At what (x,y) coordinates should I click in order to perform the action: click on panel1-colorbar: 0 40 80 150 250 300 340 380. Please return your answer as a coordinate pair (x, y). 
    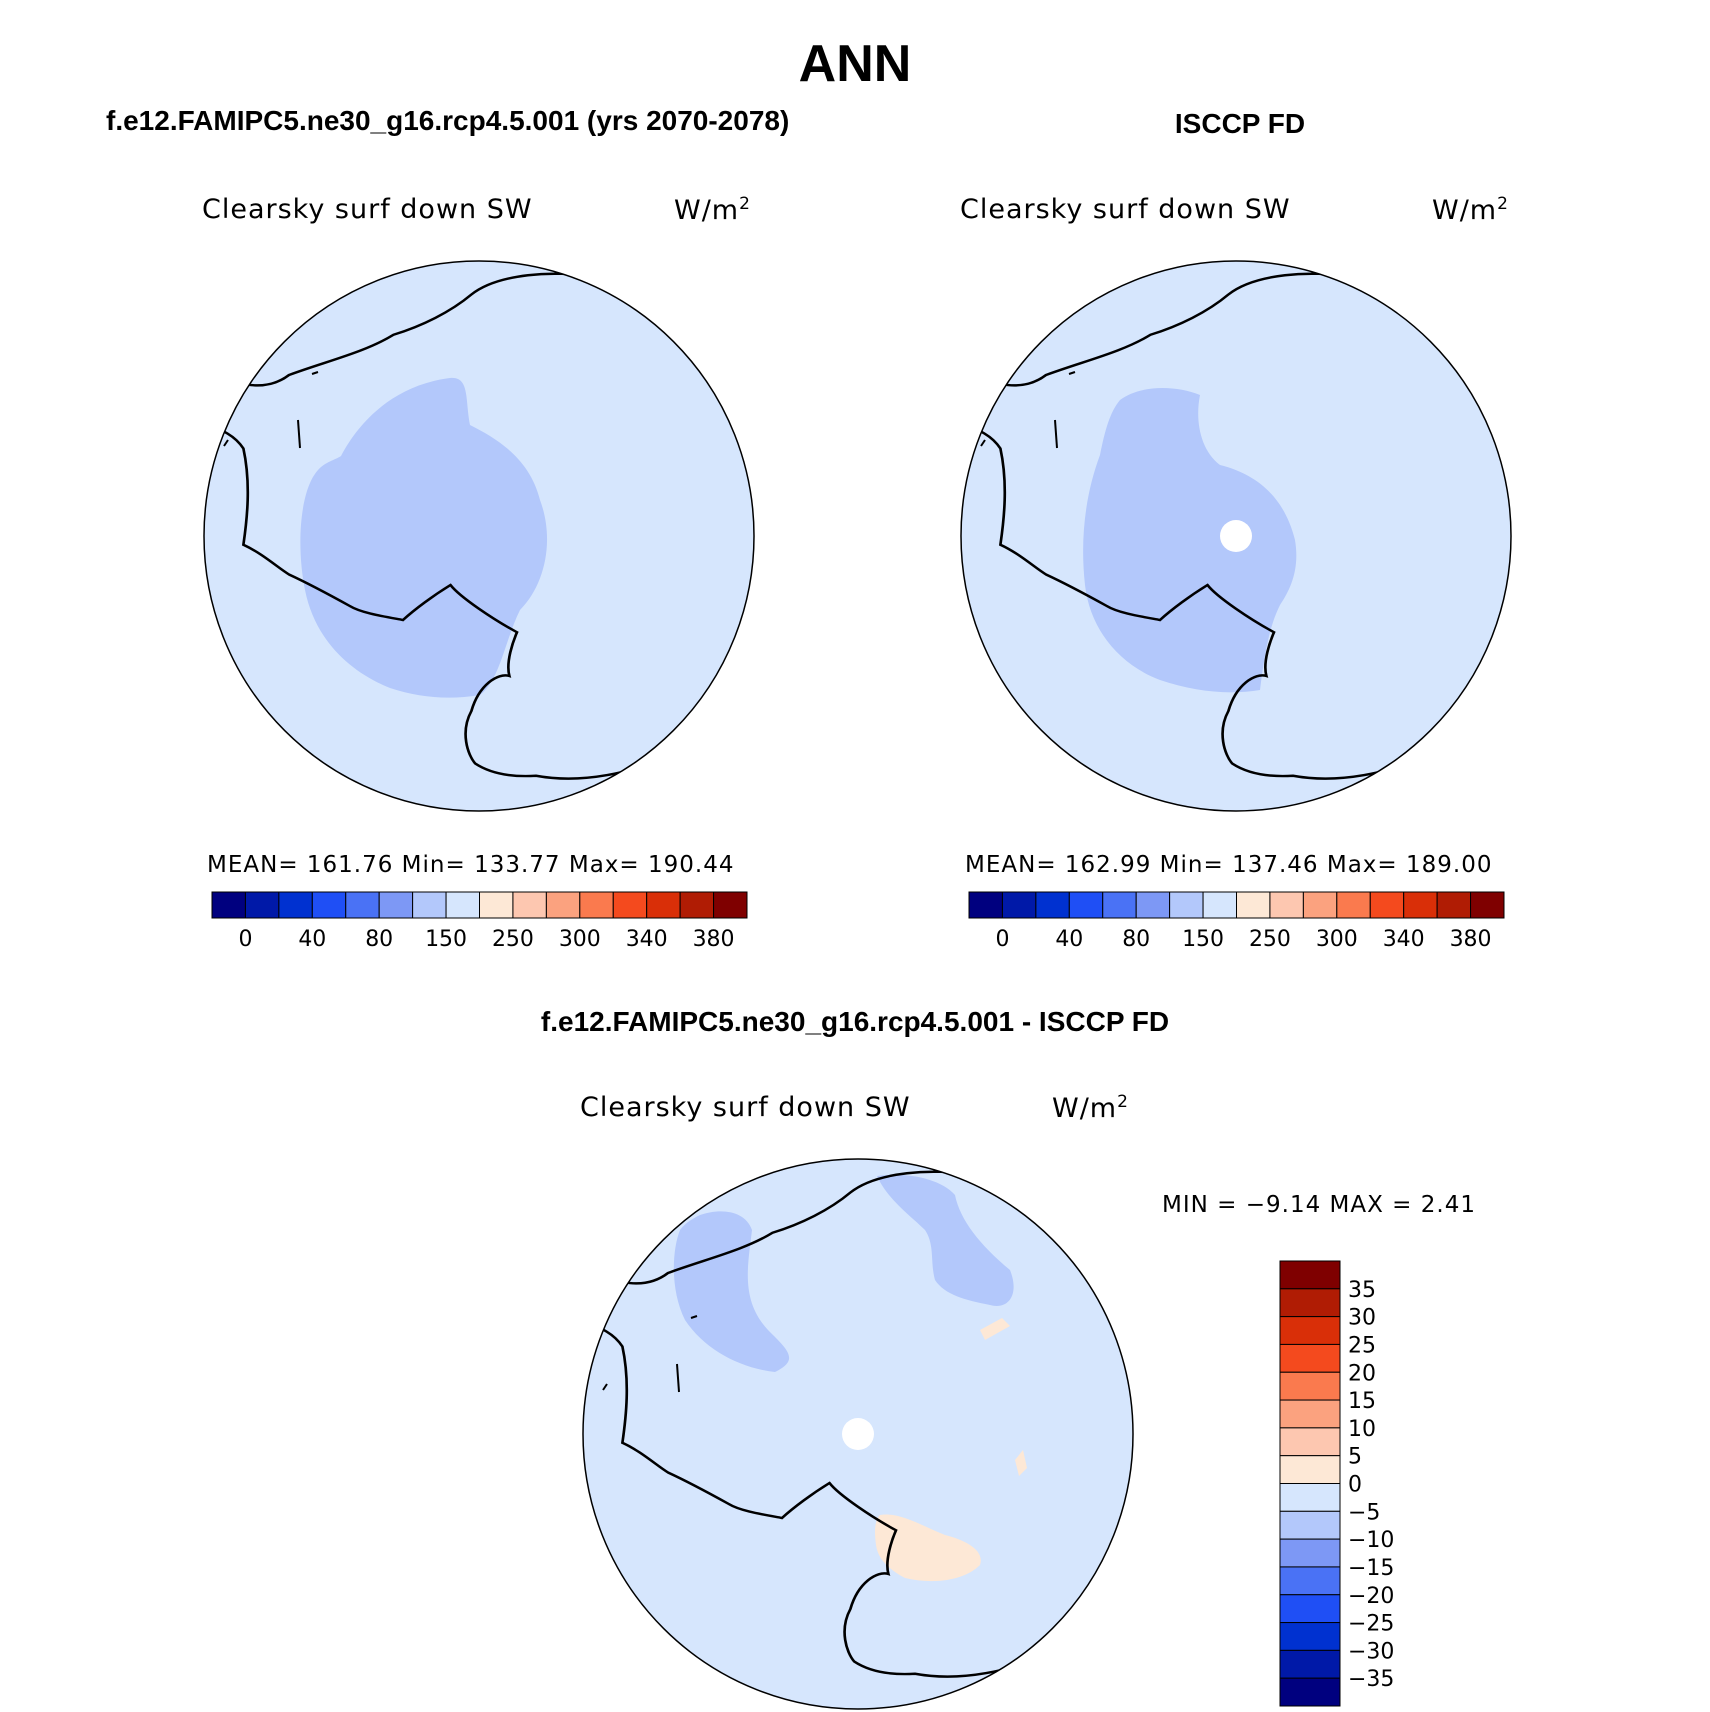
    Looking at the image, I should click on (479, 921).